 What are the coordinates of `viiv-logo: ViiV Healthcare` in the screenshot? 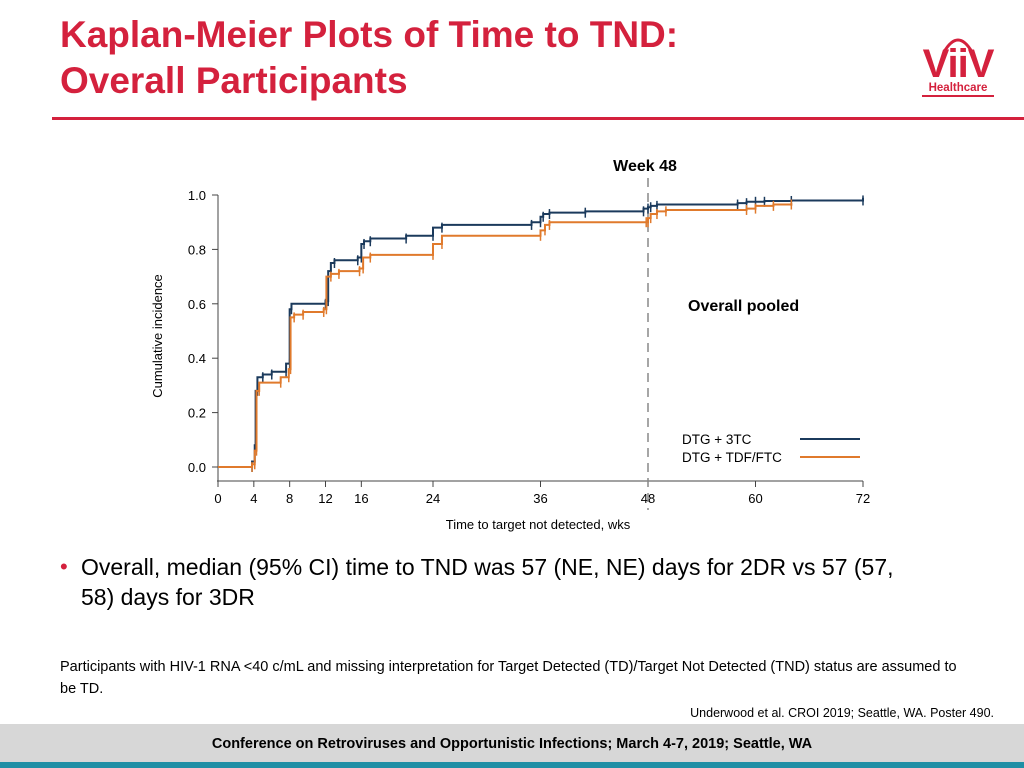 It's located at (958, 62).